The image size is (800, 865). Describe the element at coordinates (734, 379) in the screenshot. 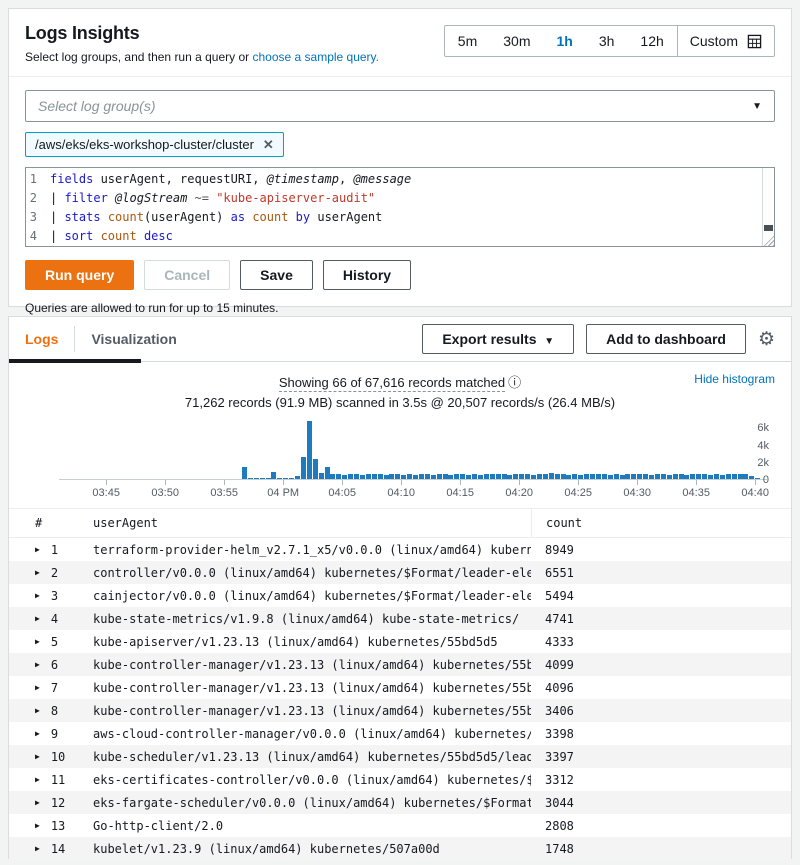

I see `hide-histogram-link: Hide histogram` at that location.